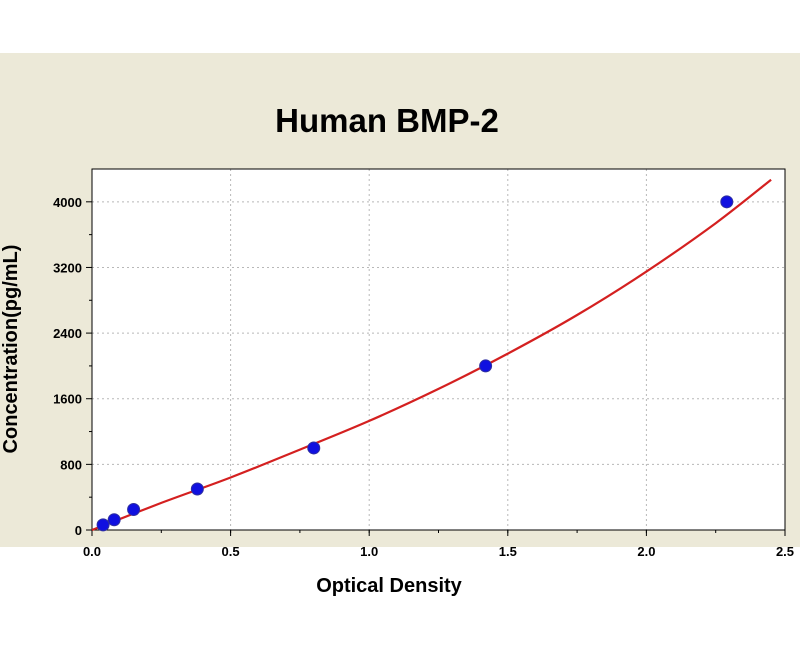  What do you see at coordinates (646, 551) in the screenshot?
I see `x-tick-label: 2.0` at bounding box center [646, 551].